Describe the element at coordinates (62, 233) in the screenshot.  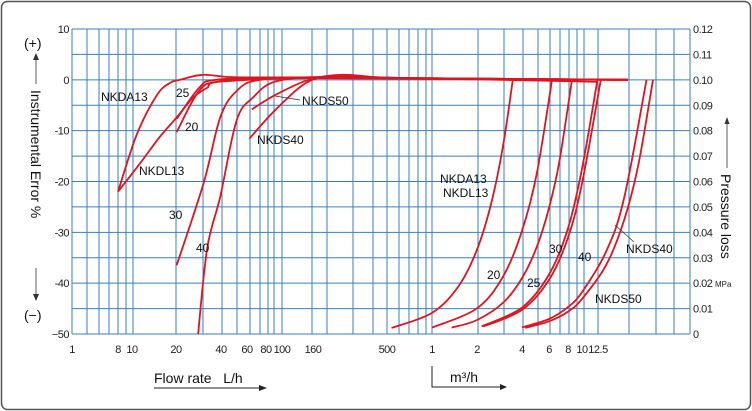
I see `left-tick-label: -30` at that location.